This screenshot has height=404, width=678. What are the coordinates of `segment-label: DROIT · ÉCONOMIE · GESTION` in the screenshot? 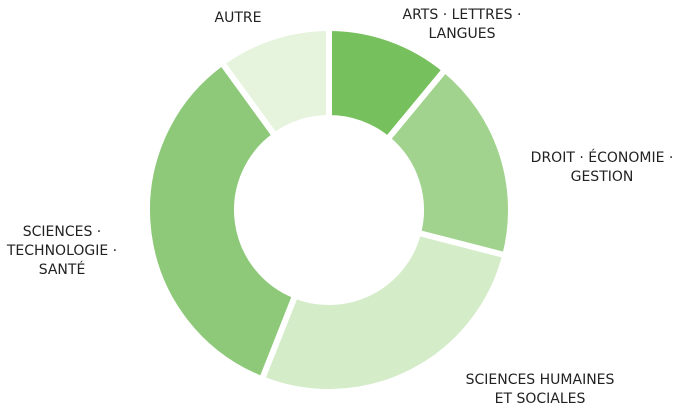 It's located at (602, 167).